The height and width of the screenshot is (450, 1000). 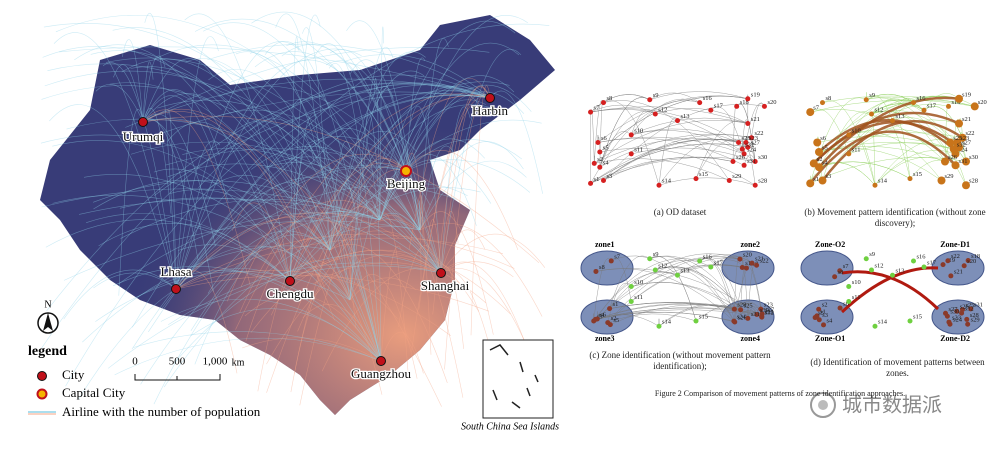 I want to click on city-label: Guangzhou, so click(x=381, y=373).